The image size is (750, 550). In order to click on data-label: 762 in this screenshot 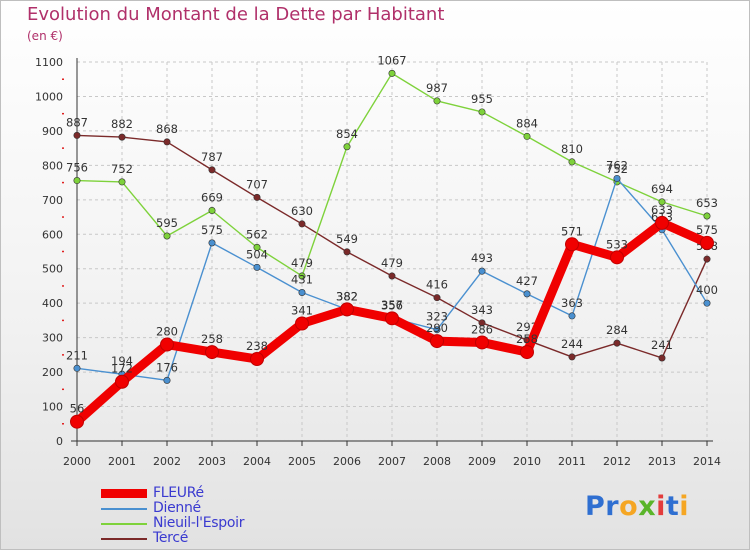, I will do `click(617, 165)`.